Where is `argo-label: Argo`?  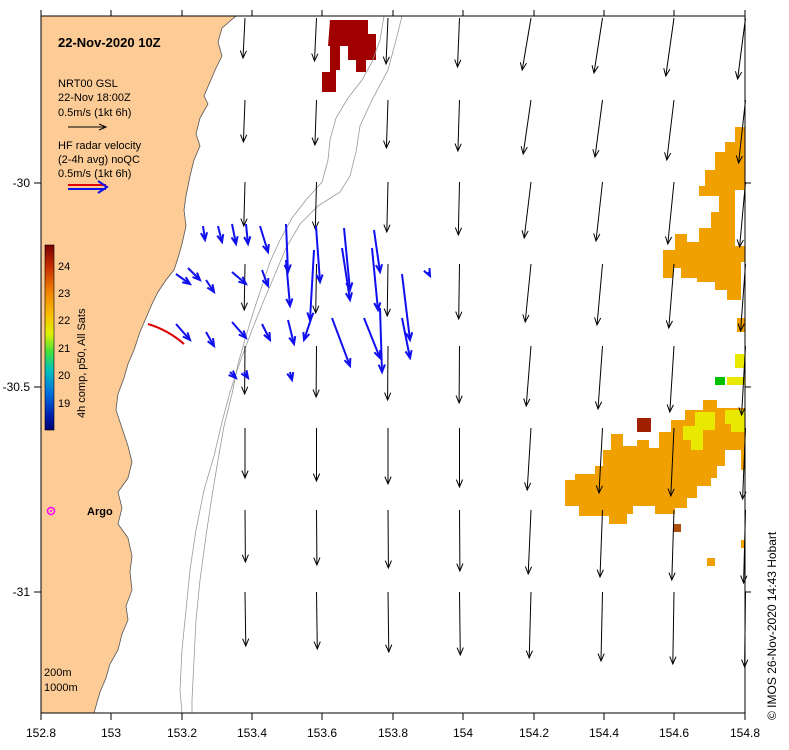 argo-label: Argo is located at coordinates (100, 512).